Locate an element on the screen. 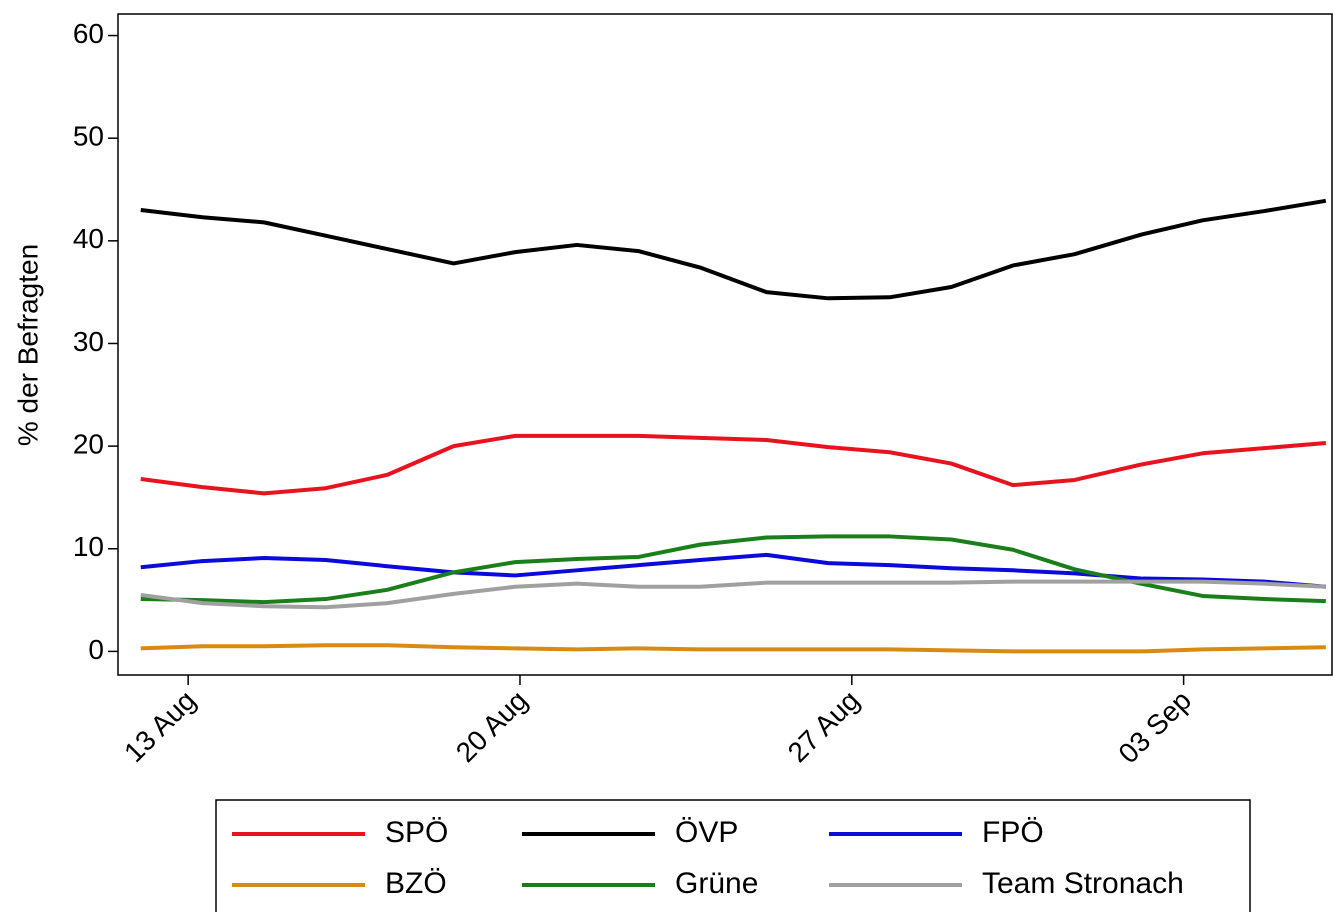 Image resolution: width=1334 pixels, height=912 pixels. legend-label: SPÖ is located at coordinates (416, 832).